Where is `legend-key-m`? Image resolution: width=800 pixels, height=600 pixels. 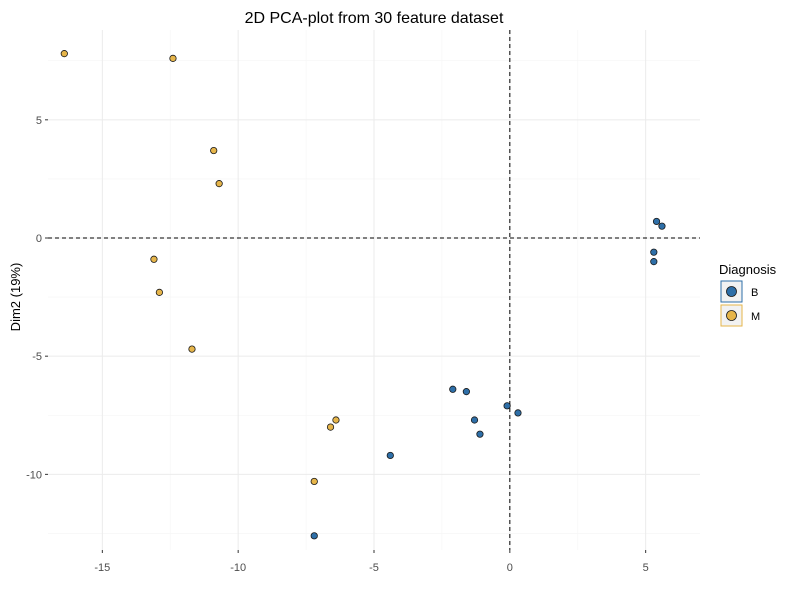 legend-key-m is located at coordinates (731, 315).